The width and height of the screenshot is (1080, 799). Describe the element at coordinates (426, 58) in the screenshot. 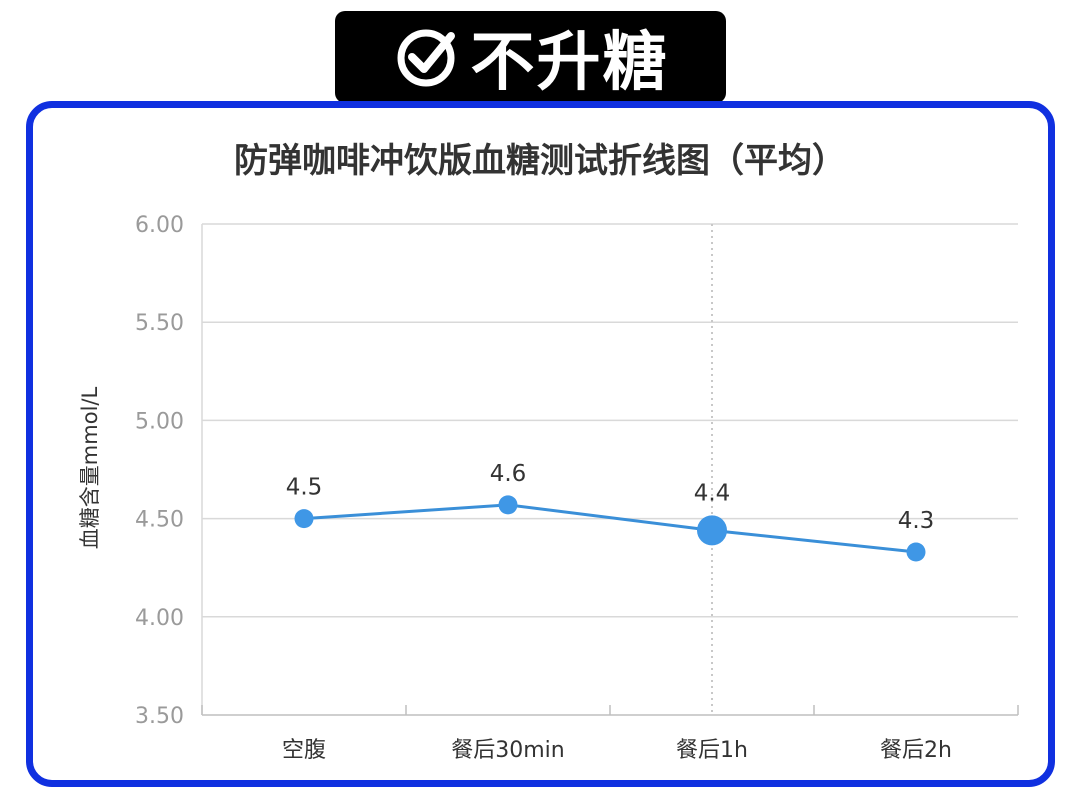

I see `check-circle-icon` at that location.